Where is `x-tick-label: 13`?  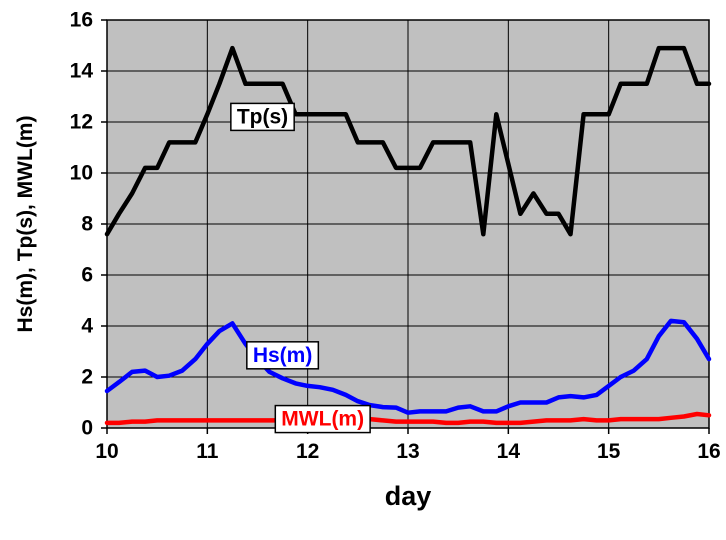 x-tick-label: 13 is located at coordinates (407, 451).